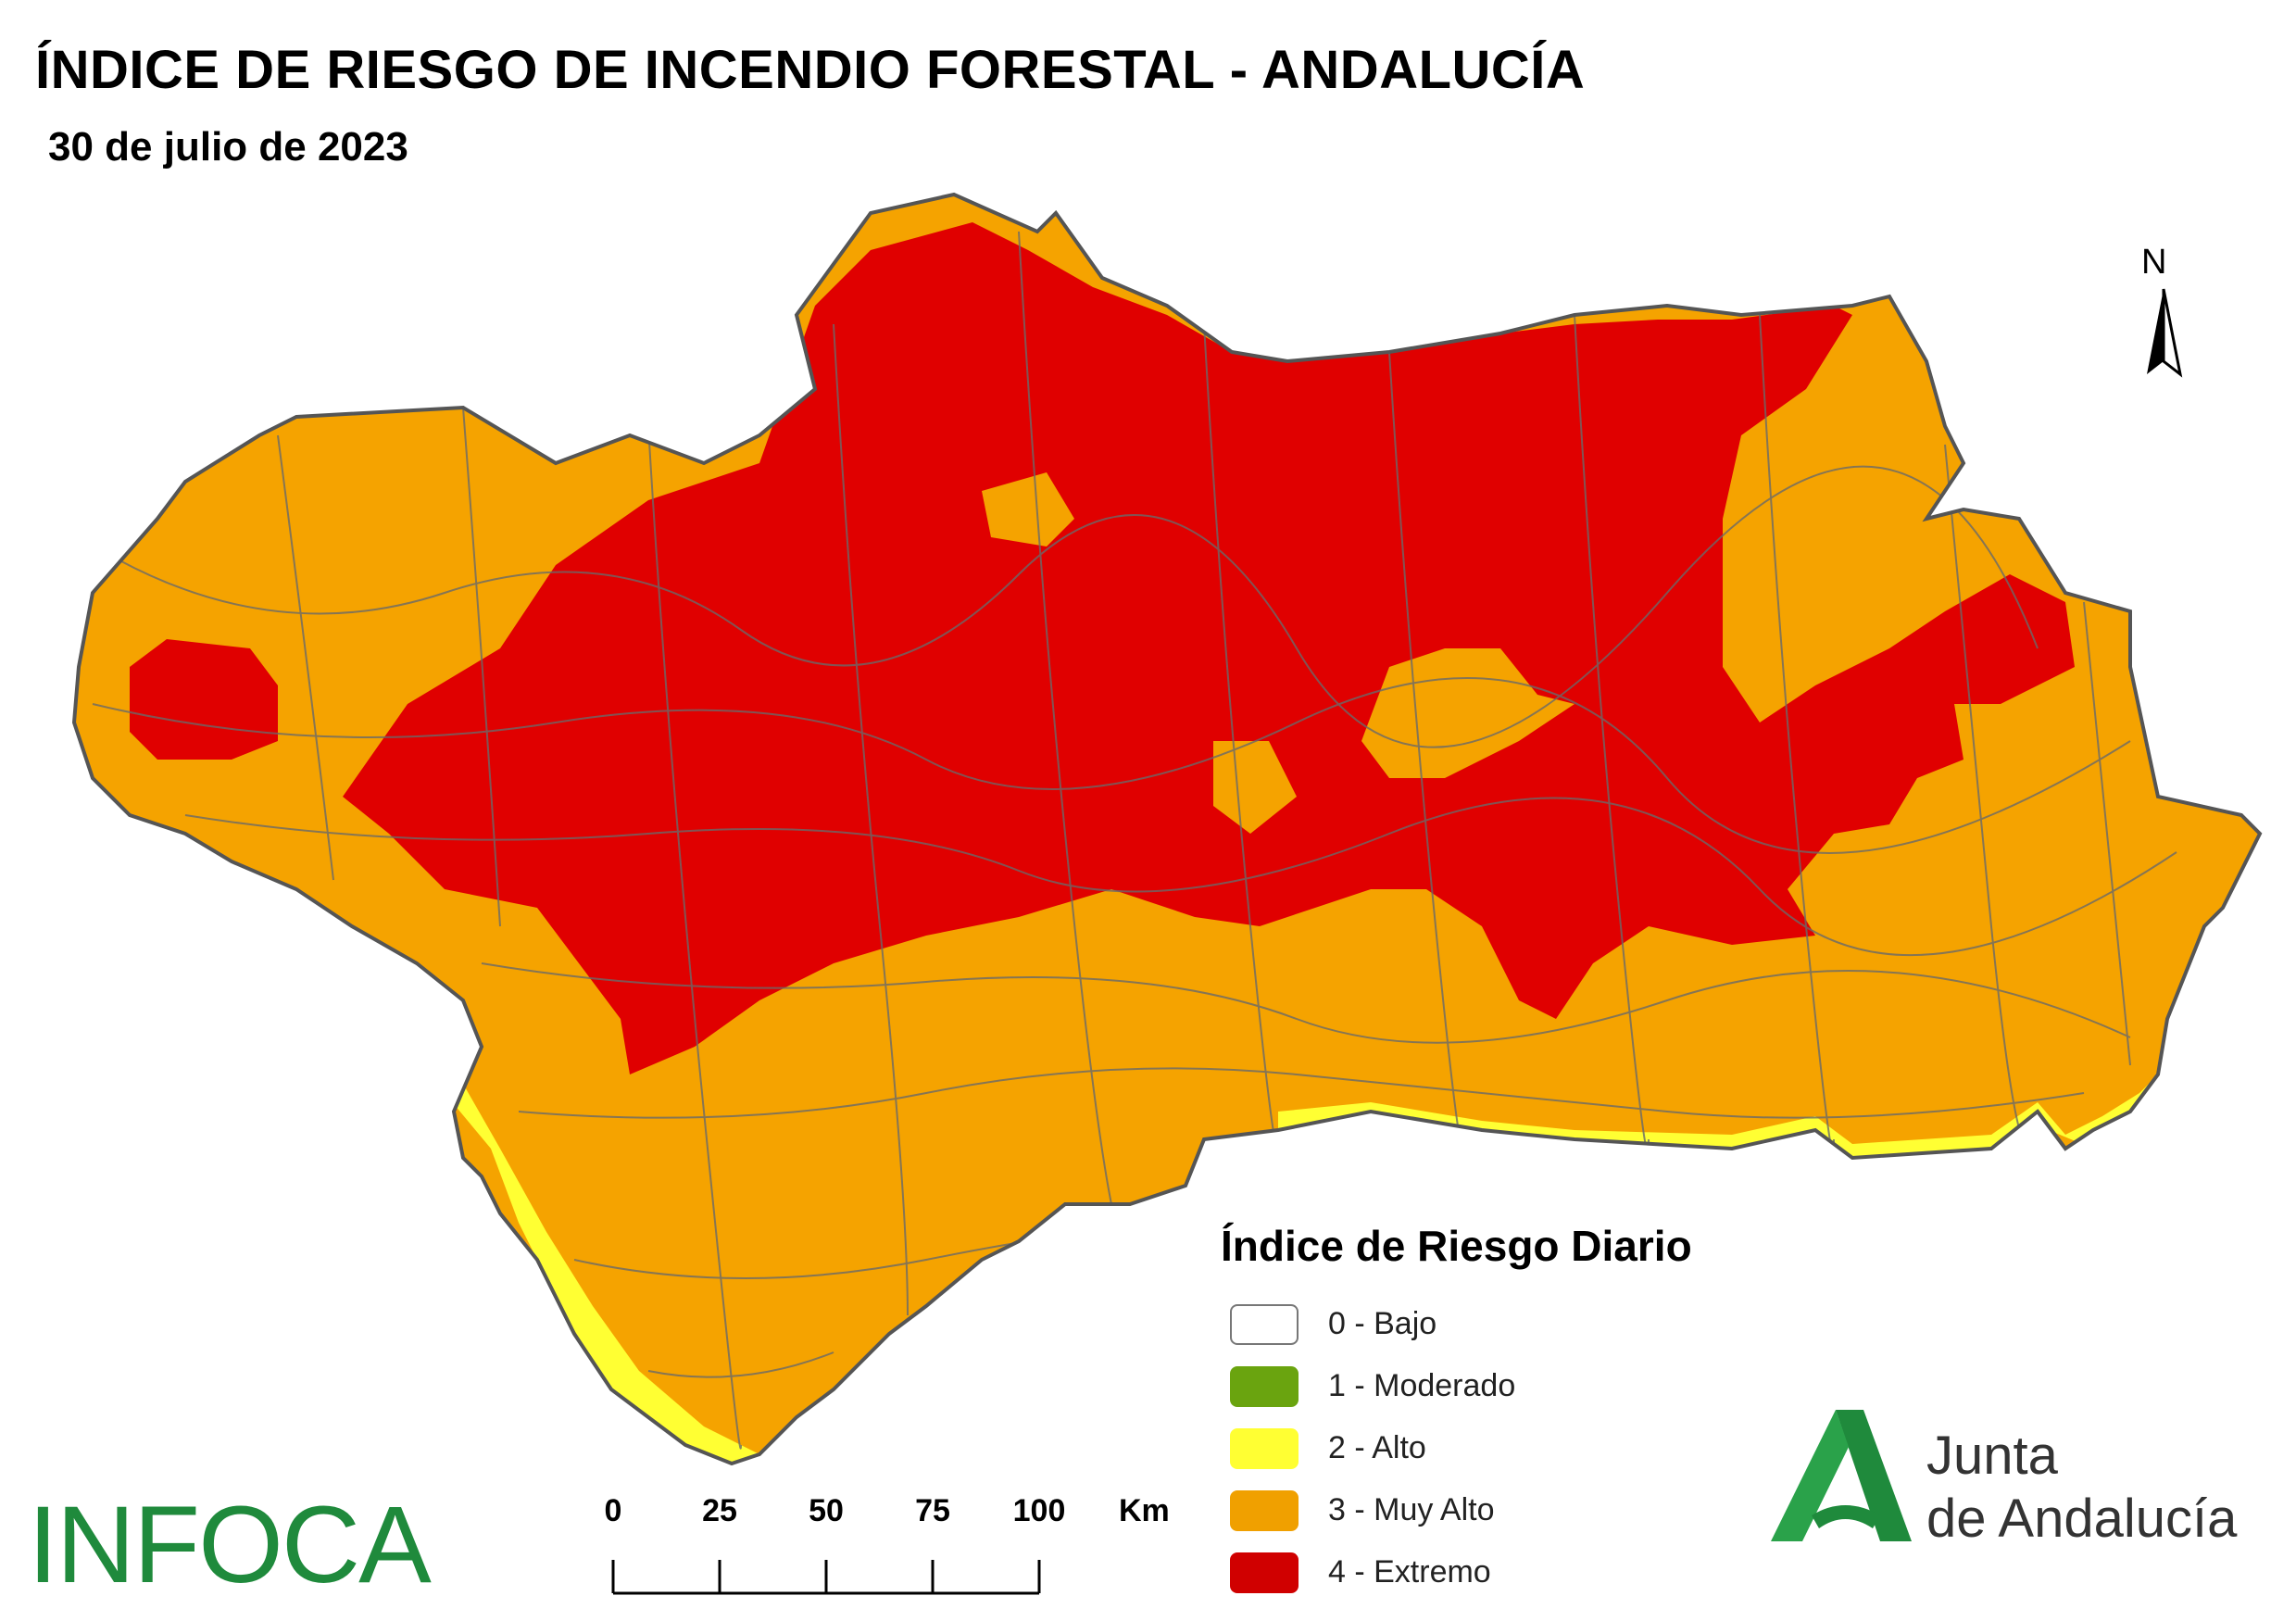 This screenshot has width=2296, height=1621. Describe the element at coordinates (1144, 1510) in the screenshot. I see `scale-unit: Km` at that location.